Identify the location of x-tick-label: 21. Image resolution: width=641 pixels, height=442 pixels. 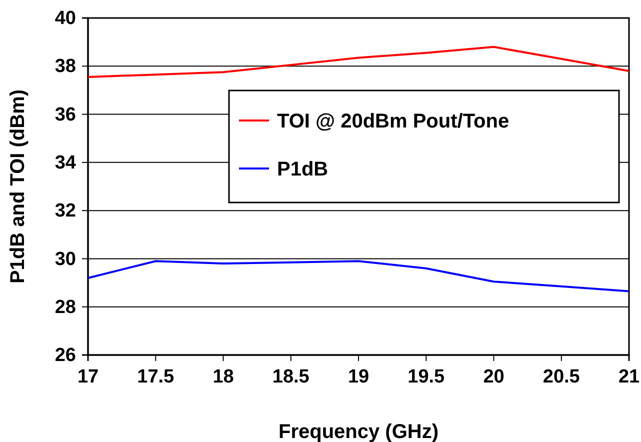
(629, 377).